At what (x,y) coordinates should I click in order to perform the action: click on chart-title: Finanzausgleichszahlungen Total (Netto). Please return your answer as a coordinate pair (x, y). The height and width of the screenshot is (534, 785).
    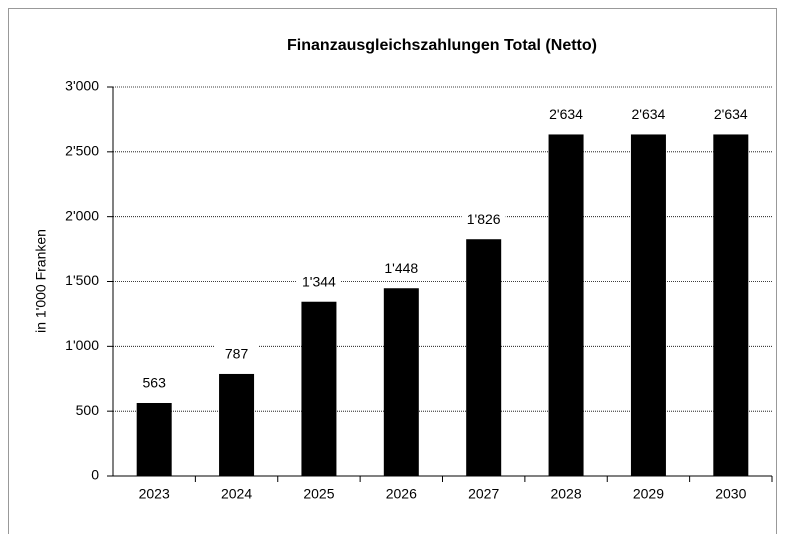
    Looking at the image, I should click on (442, 45).